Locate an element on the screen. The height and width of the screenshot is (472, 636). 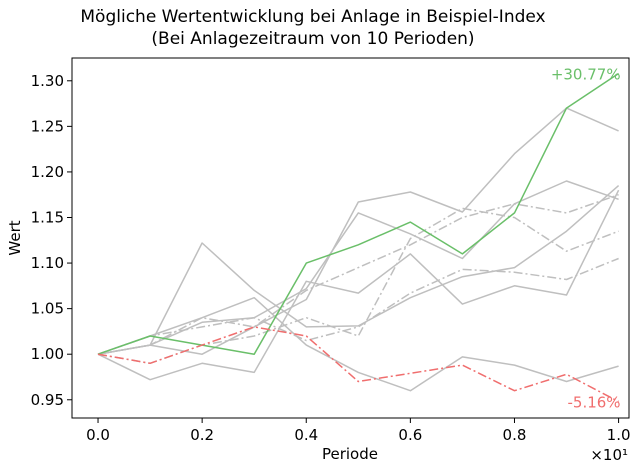
x-tick-label: 0.8 is located at coordinates (515, 435).